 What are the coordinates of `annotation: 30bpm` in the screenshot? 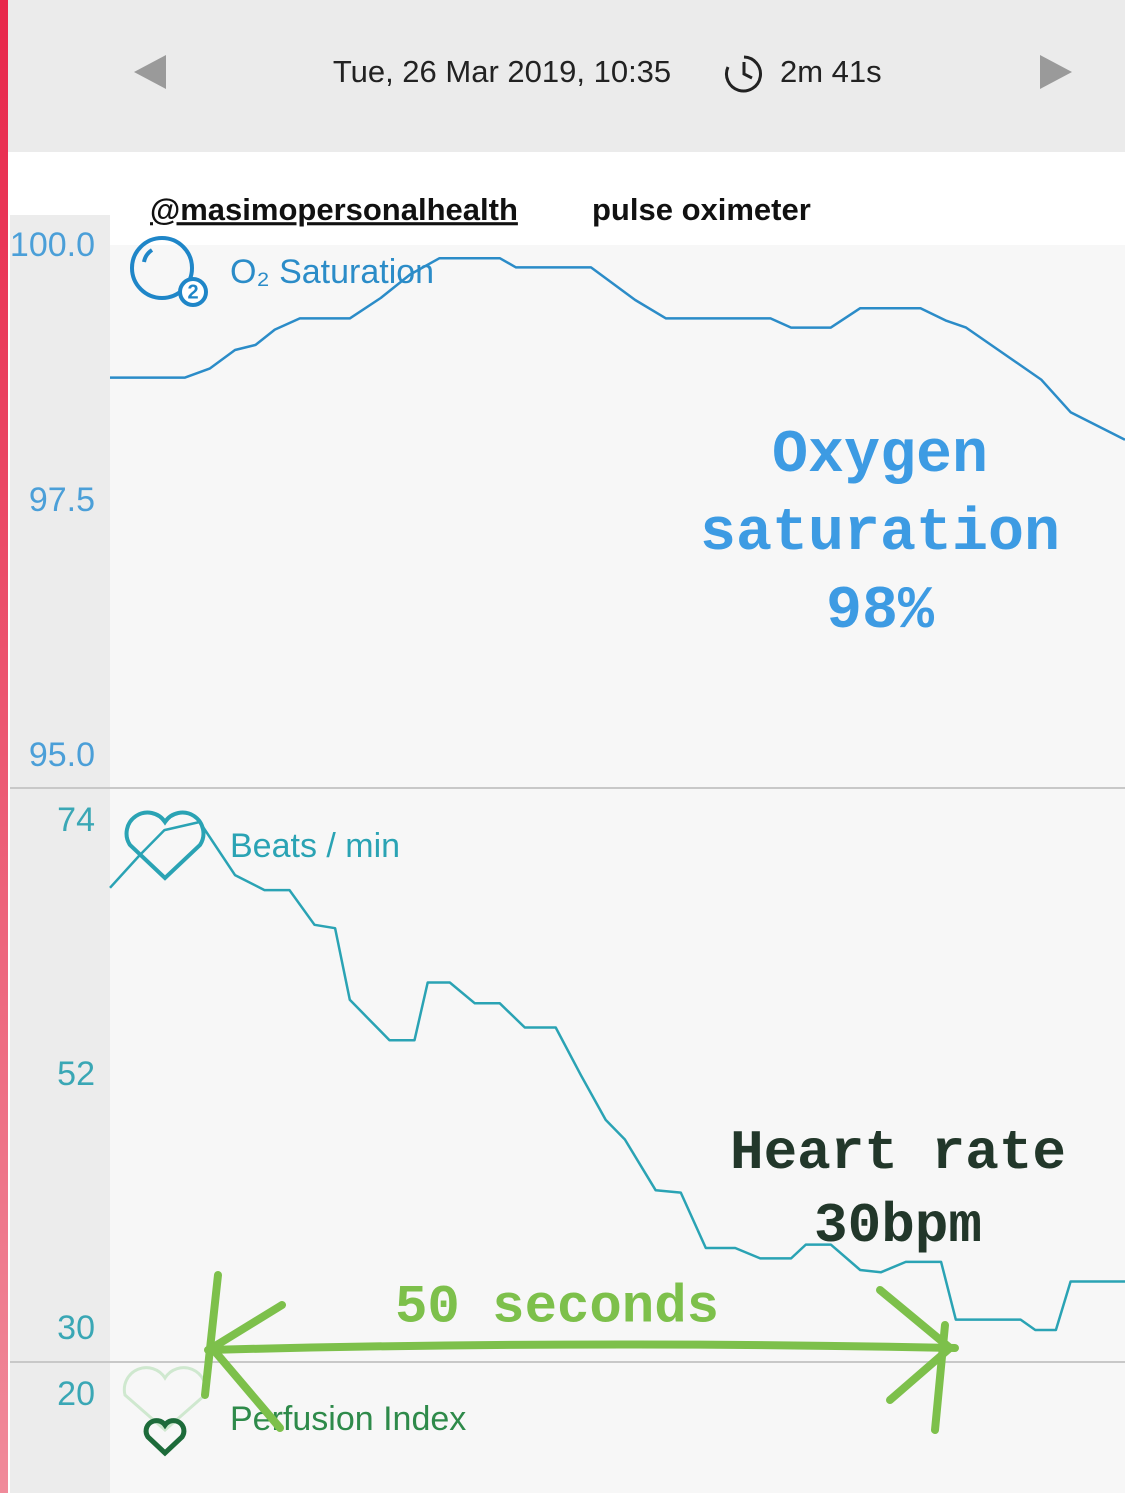 It's located at (898, 1226).